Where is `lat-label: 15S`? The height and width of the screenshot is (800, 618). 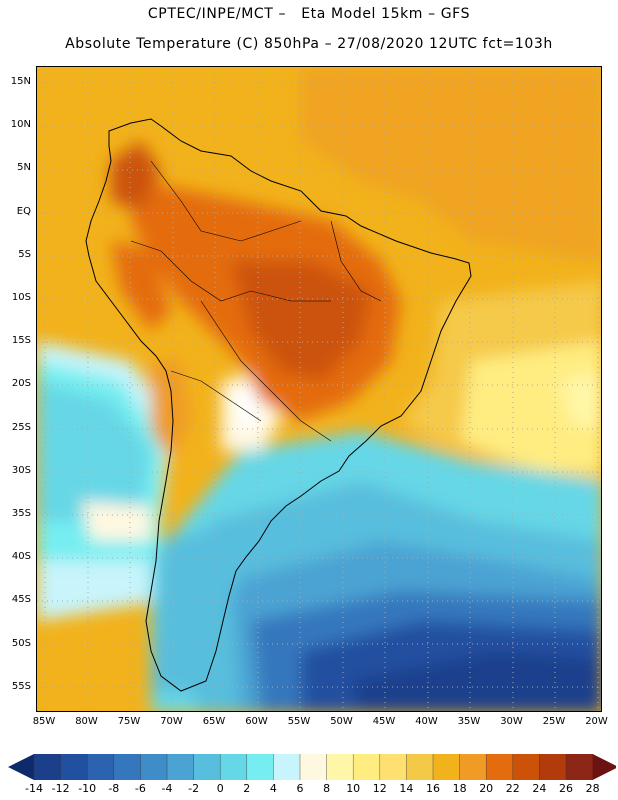 lat-label: 15S is located at coordinates (21, 341).